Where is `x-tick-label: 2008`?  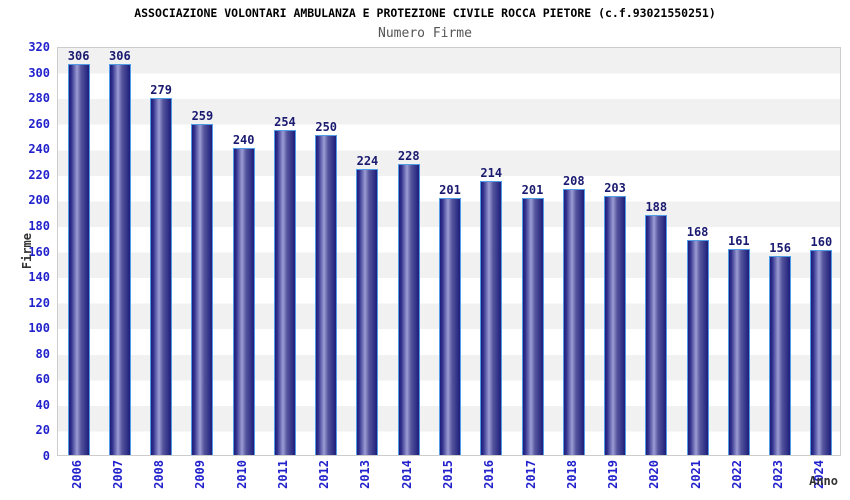 x-tick-label: 2008 is located at coordinates (159, 474).